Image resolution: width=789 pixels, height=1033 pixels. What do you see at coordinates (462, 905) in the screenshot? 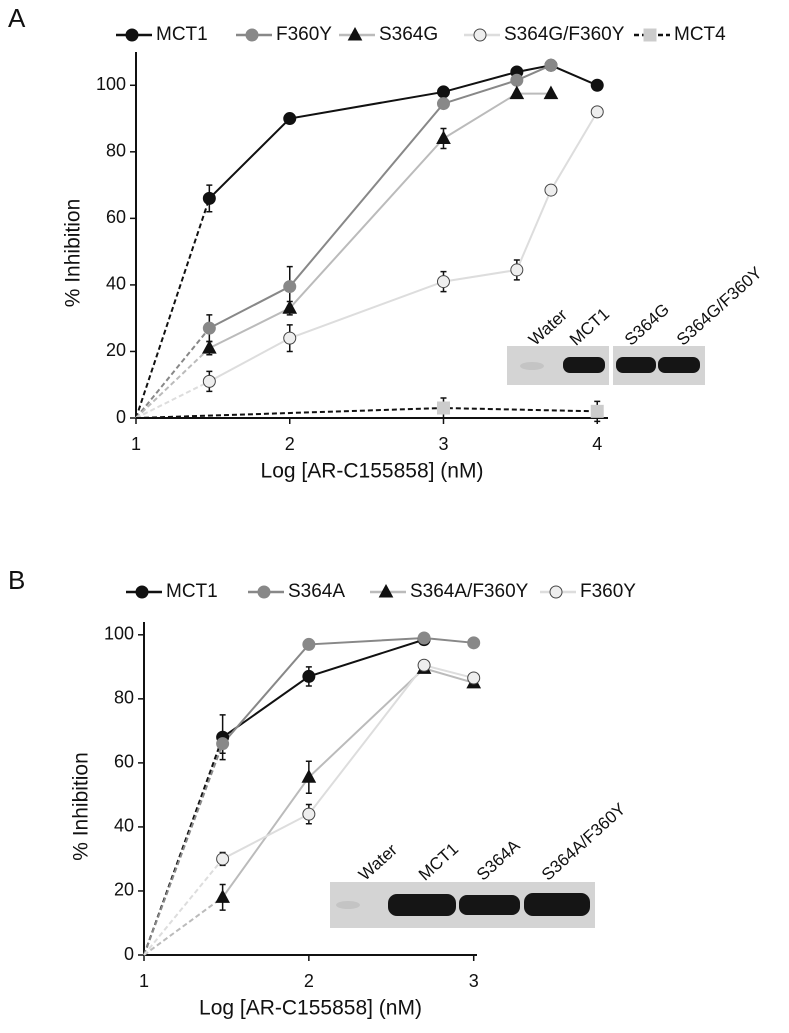
I see `blot-b` at bounding box center [462, 905].